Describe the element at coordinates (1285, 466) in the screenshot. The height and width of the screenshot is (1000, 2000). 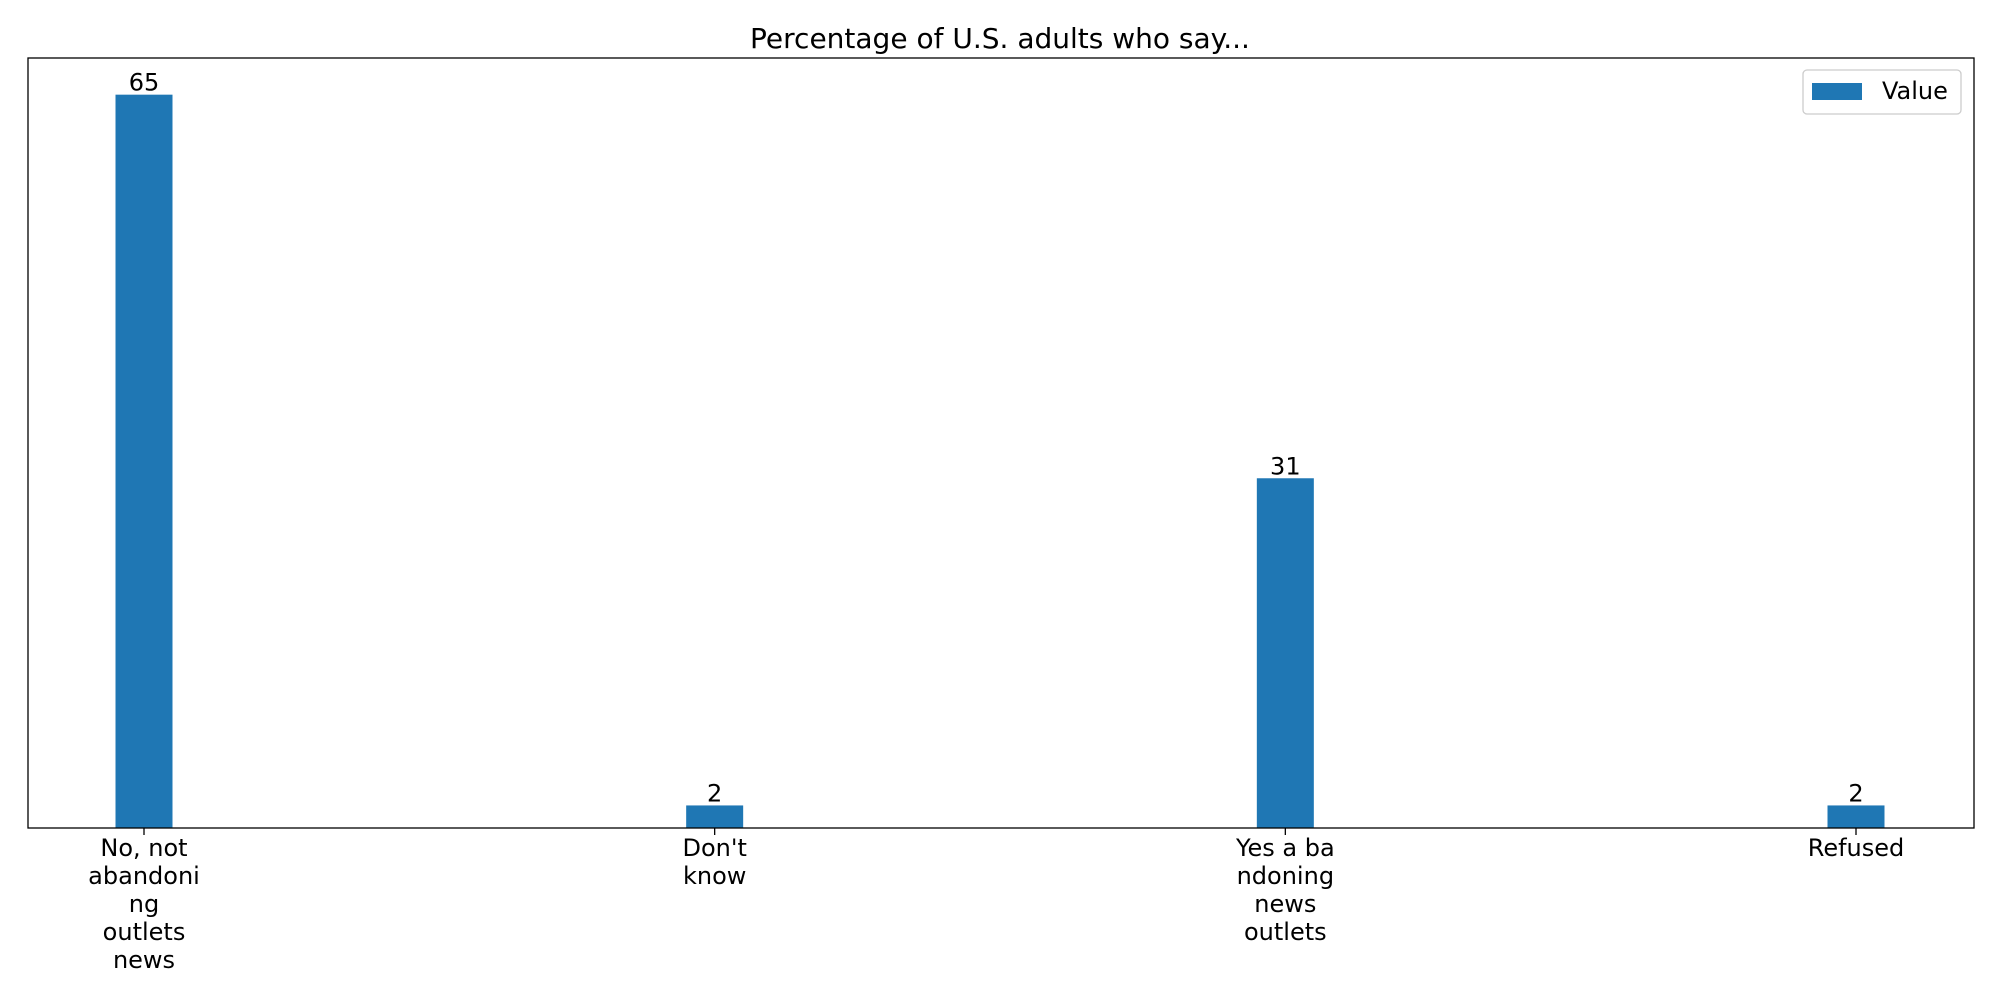
I see `bar-value-label: 31` at that location.